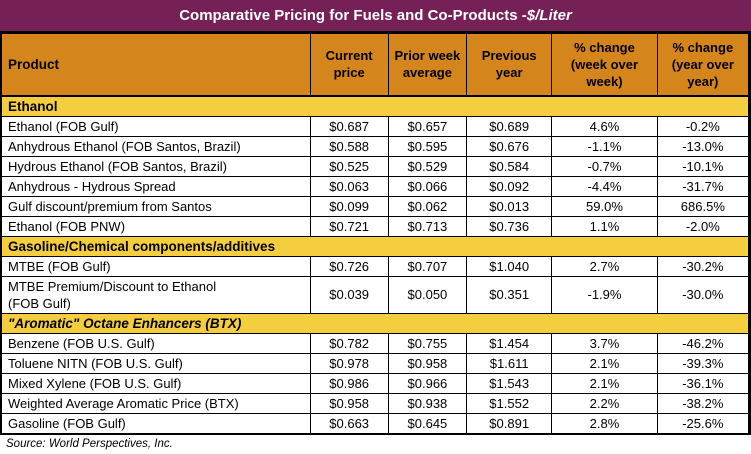 This screenshot has height=454, width=751. Describe the element at coordinates (427, 343) in the screenshot. I see `cell-prior-week-average: $0.755` at that location.